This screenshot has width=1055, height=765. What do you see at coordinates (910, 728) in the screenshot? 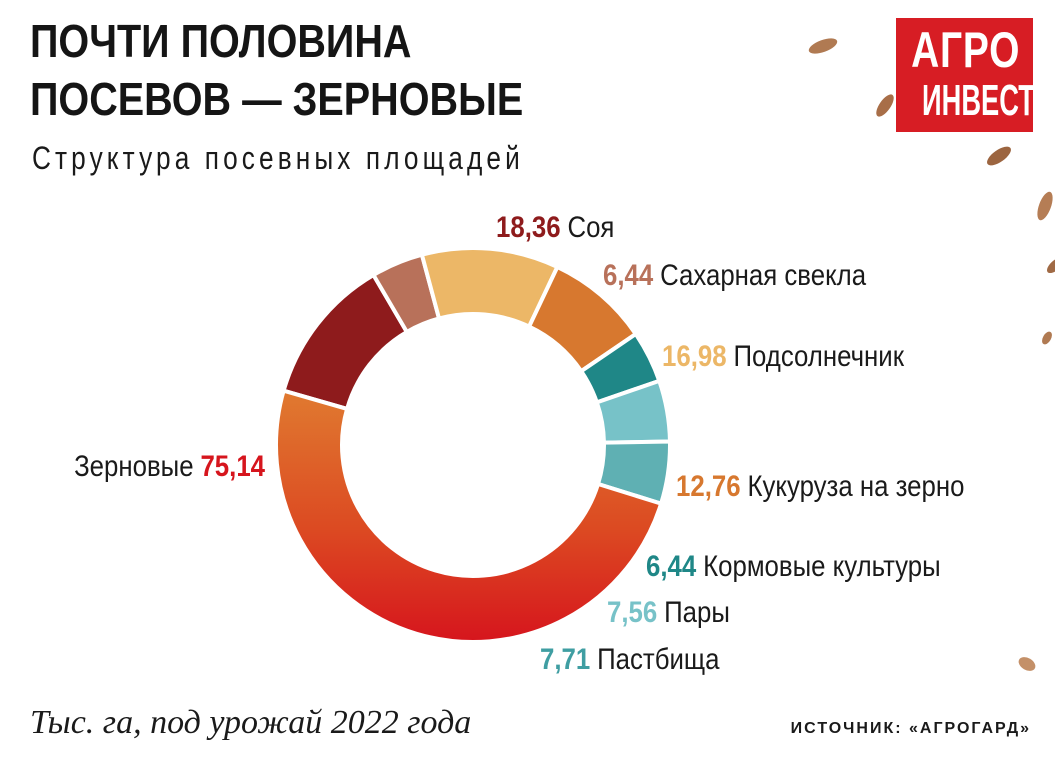
I see `source-note: ИСТОЧНИК: «АГРОГАРД»` at bounding box center [910, 728].